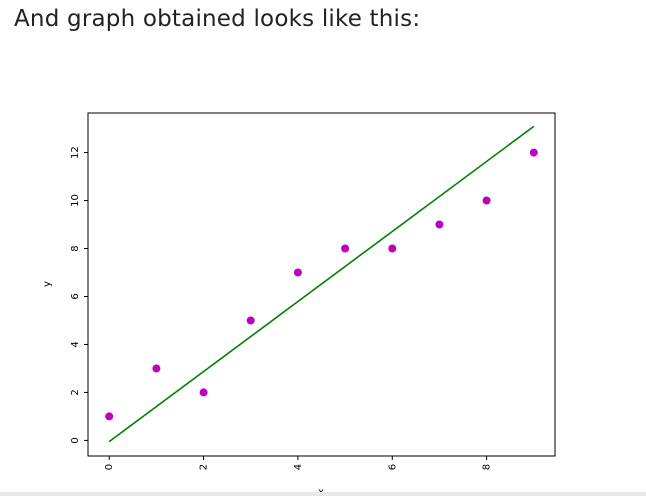 The width and height of the screenshot is (646, 496). I want to click on y-tick-label: 4, so click(75, 344).